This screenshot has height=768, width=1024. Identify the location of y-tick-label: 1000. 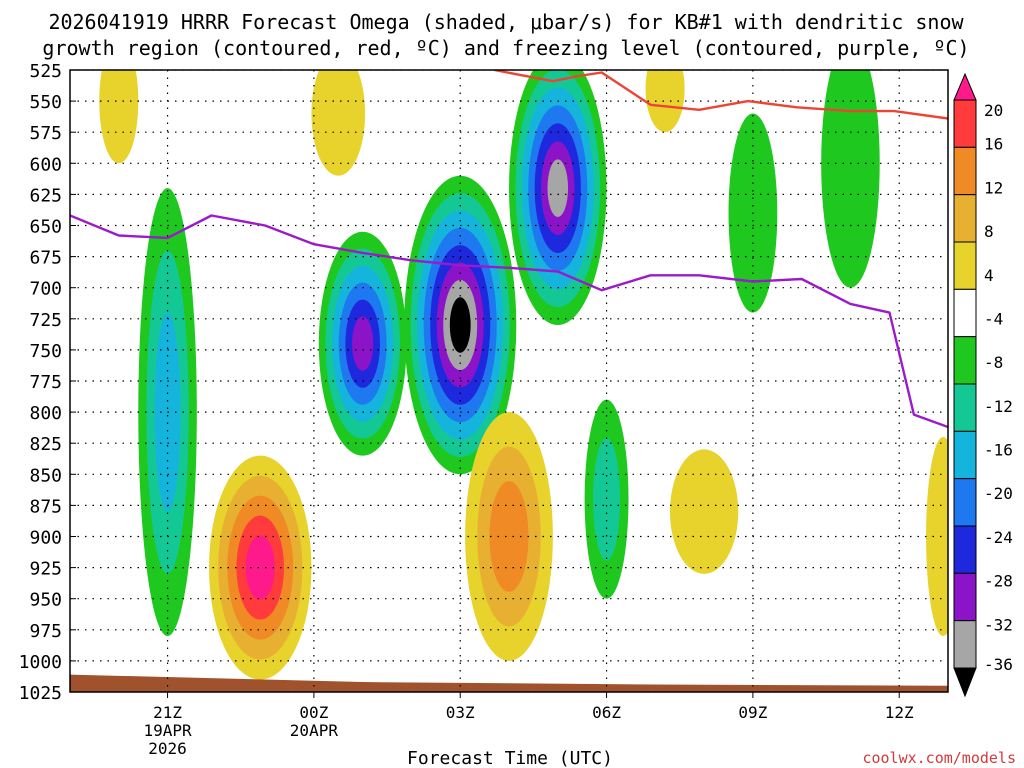
(40, 662).